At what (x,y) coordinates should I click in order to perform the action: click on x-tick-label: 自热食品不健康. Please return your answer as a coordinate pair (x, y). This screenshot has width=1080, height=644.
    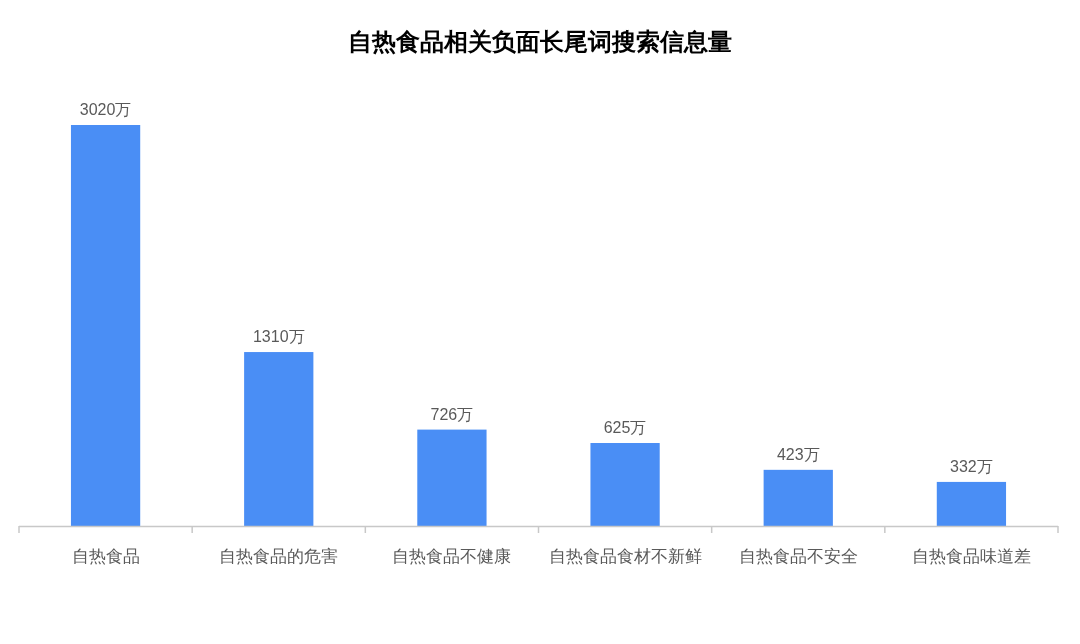
    Looking at the image, I should click on (452, 556).